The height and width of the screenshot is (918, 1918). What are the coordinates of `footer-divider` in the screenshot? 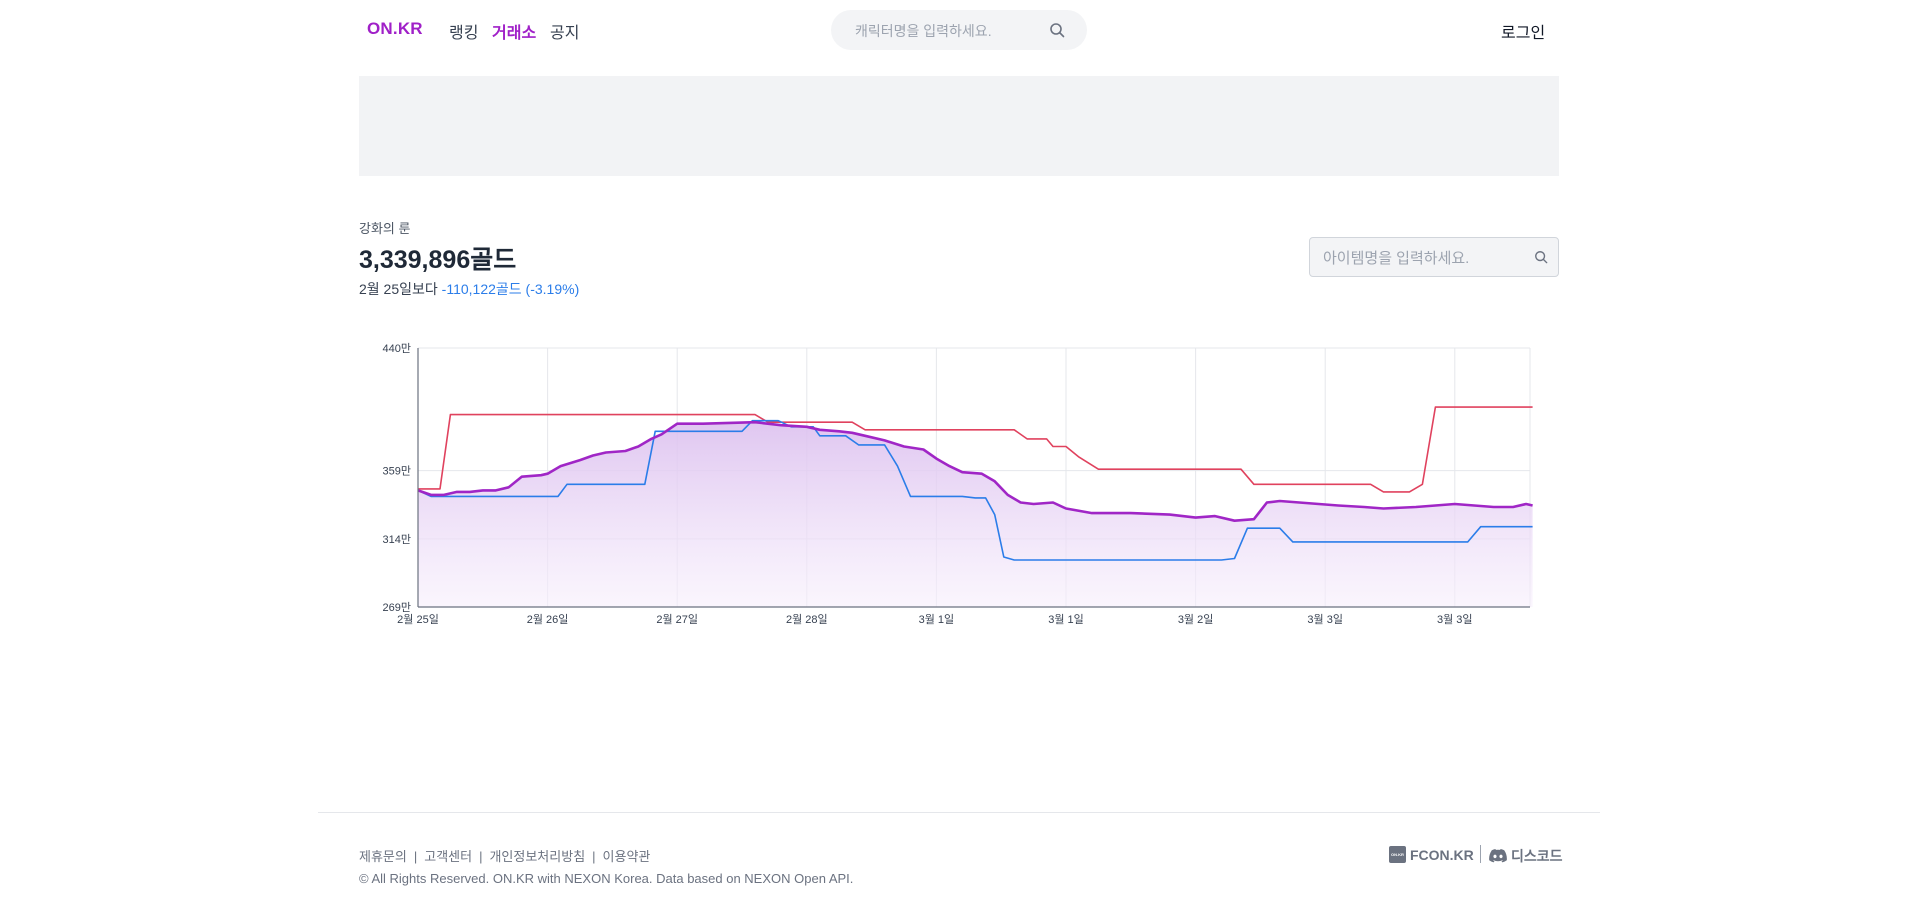 It's located at (959, 812).